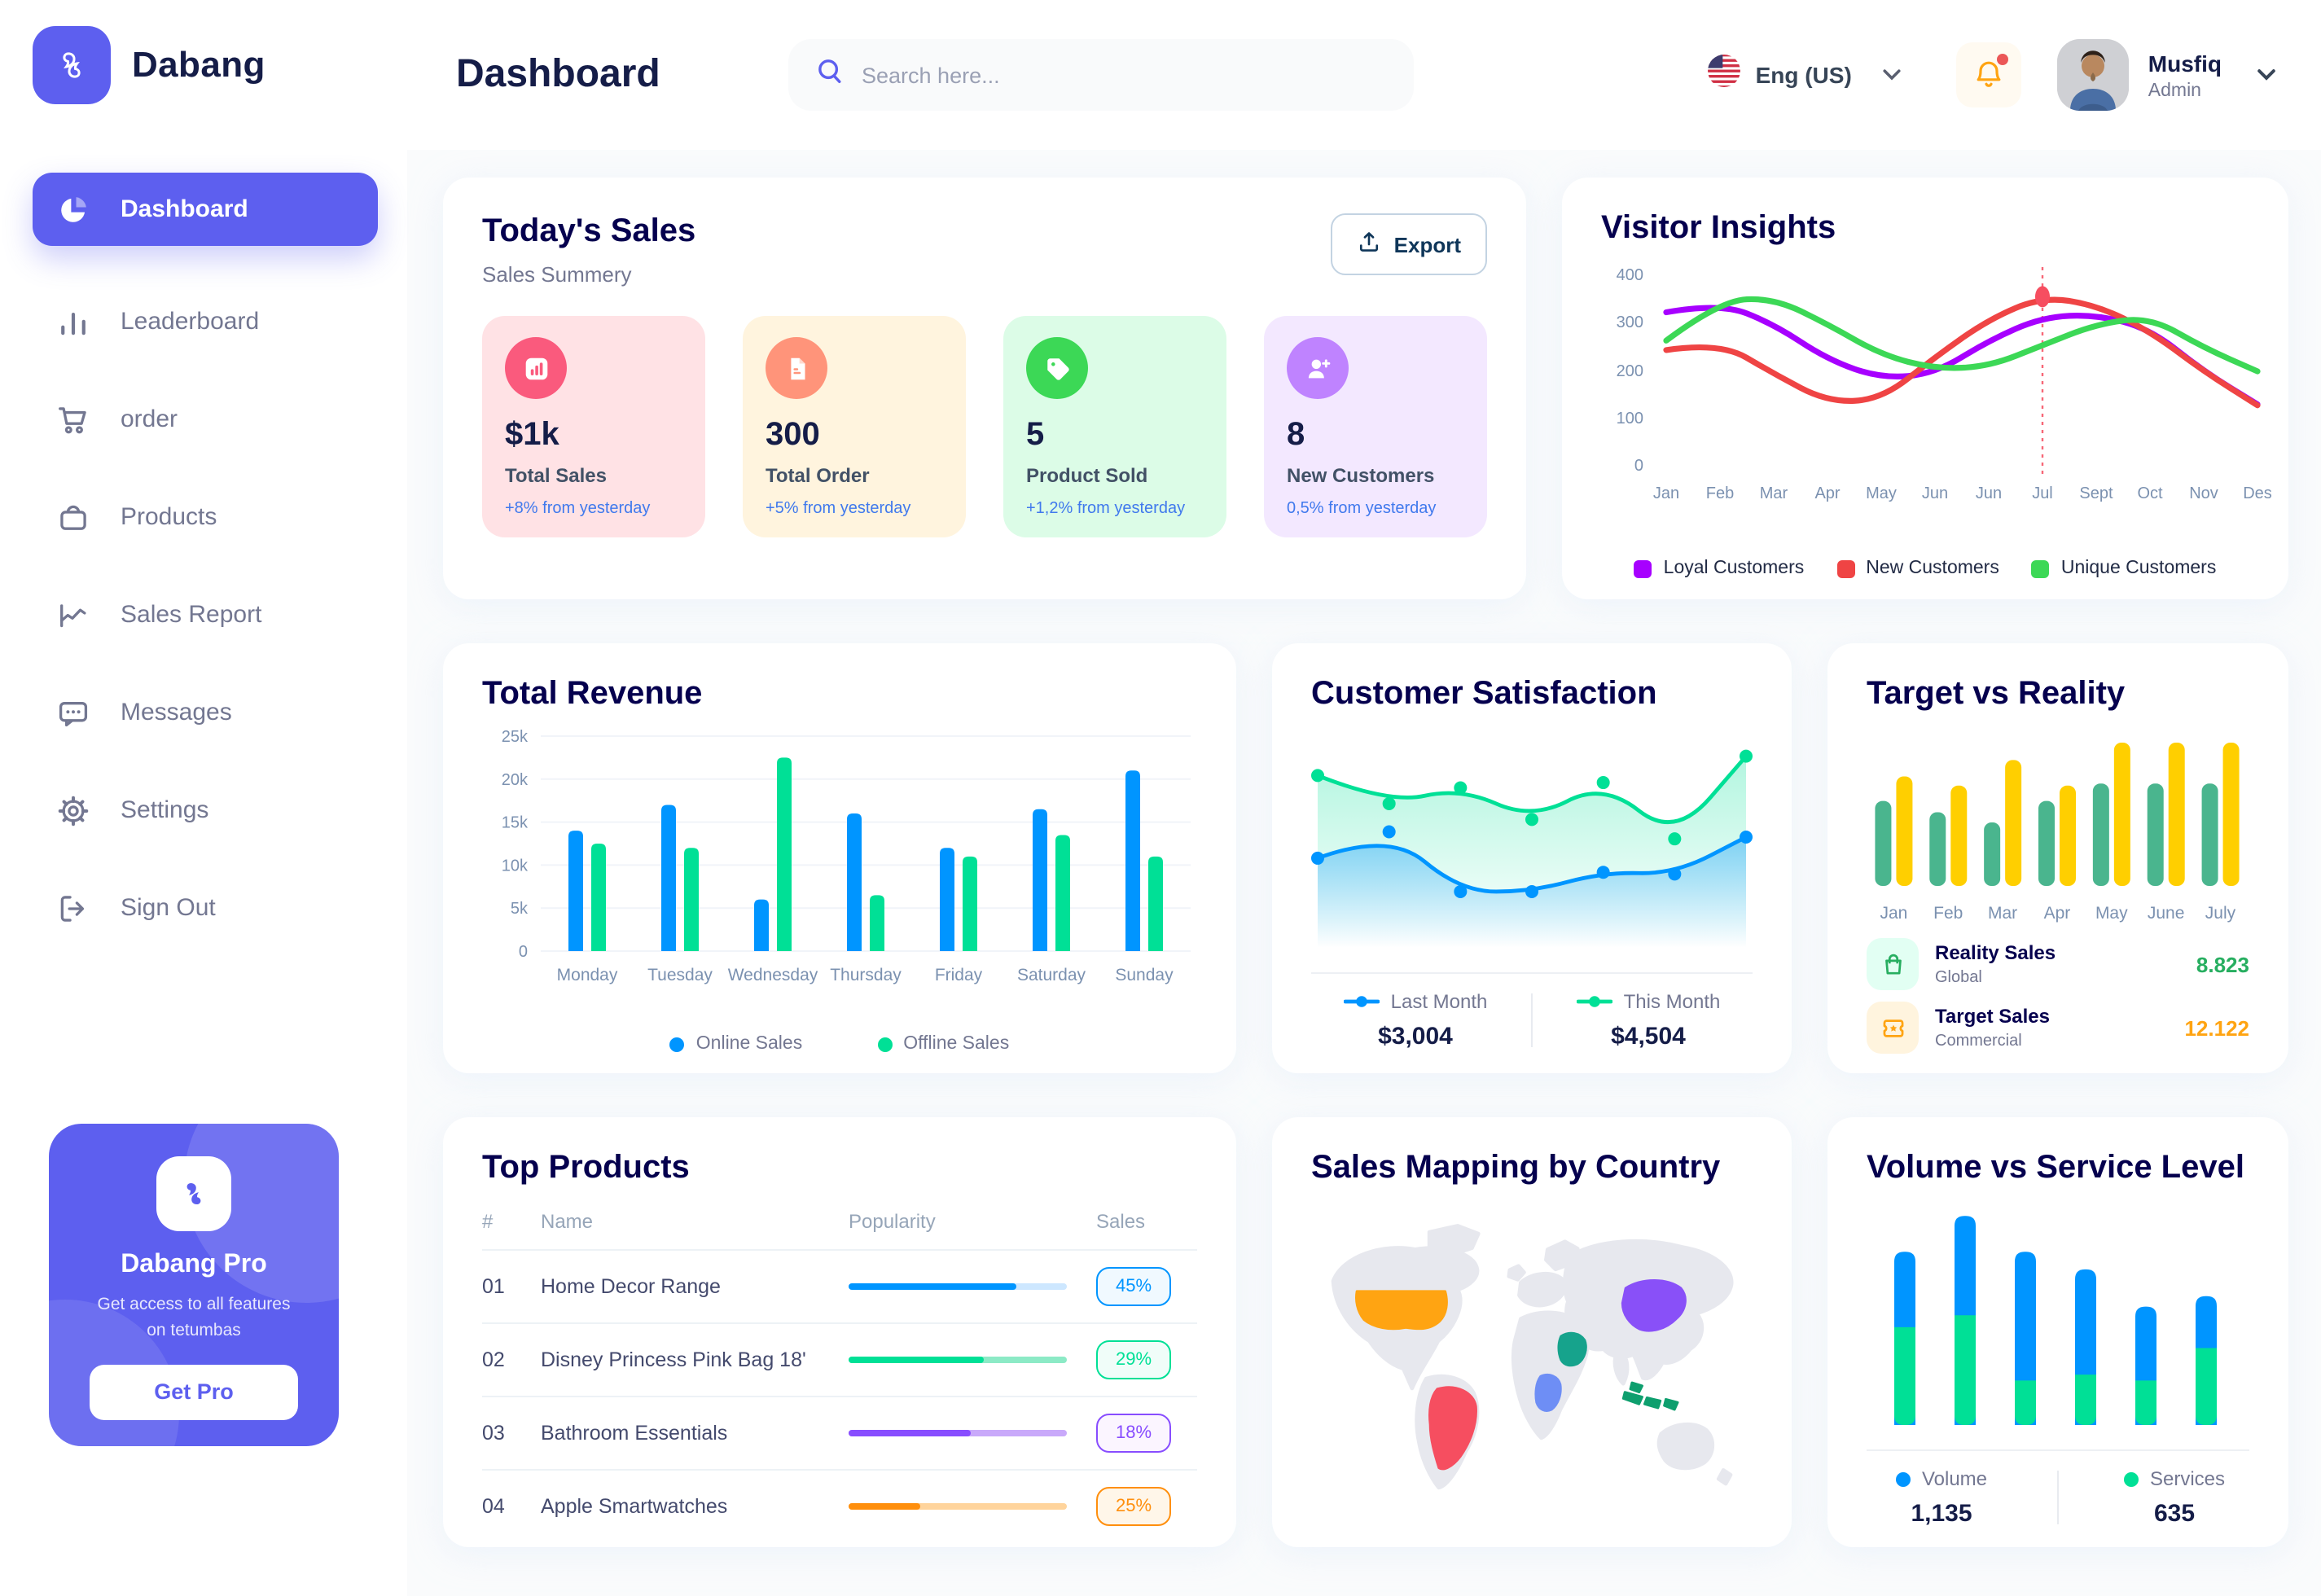  I want to click on search-bar, so click(1101, 75).